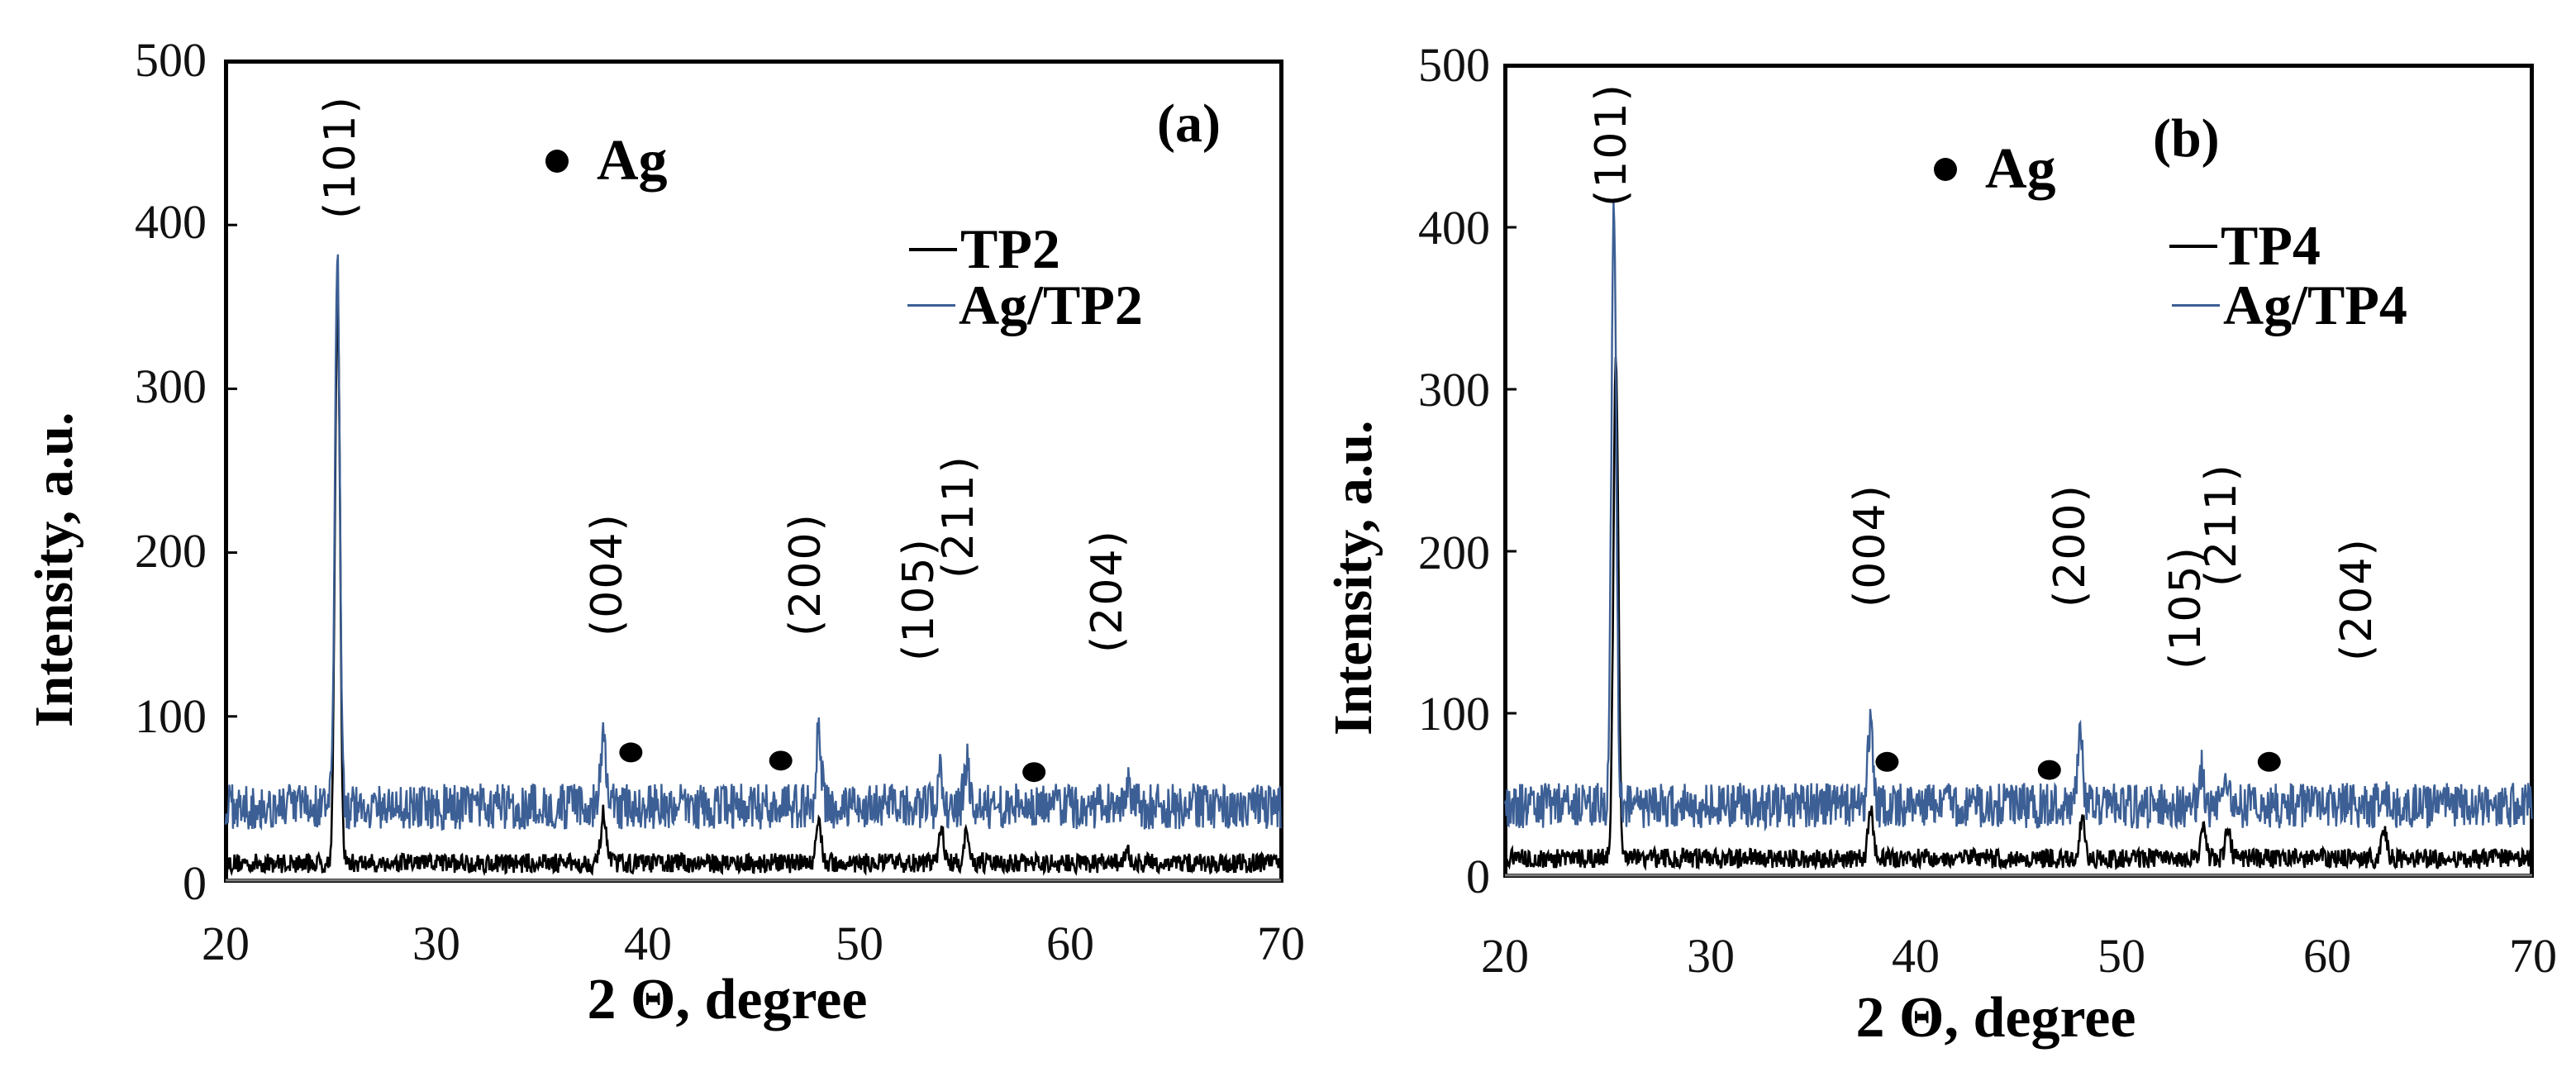 The image size is (2576, 1067). I want to click on legend-item-ag-tp2: Ag/TP2, so click(1025, 306).